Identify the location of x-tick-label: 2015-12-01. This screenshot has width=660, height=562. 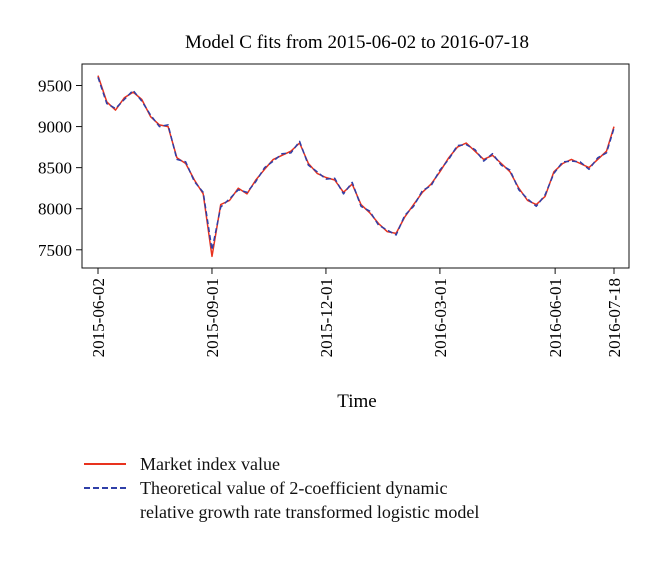
(326, 317).